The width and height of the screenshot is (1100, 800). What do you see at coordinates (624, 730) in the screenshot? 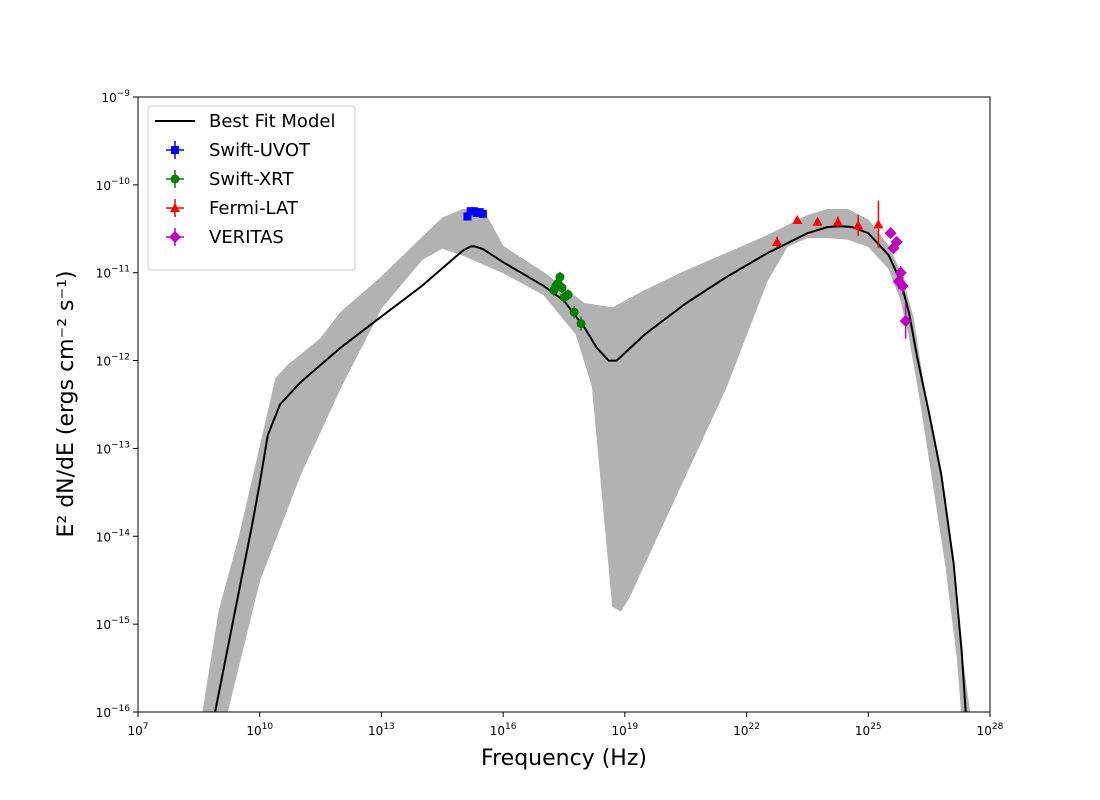
I see `x-tick-label: 1019` at bounding box center [624, 730].